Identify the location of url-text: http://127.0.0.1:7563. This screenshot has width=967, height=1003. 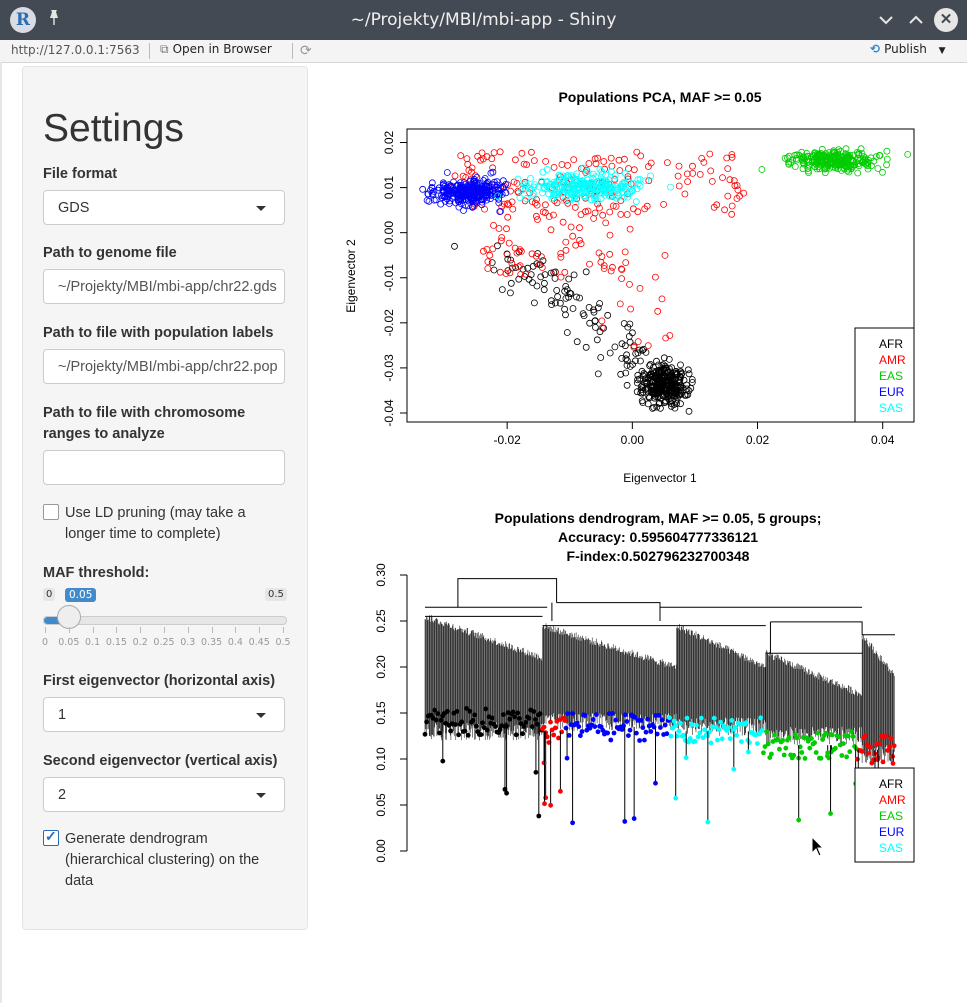
(75, 50).